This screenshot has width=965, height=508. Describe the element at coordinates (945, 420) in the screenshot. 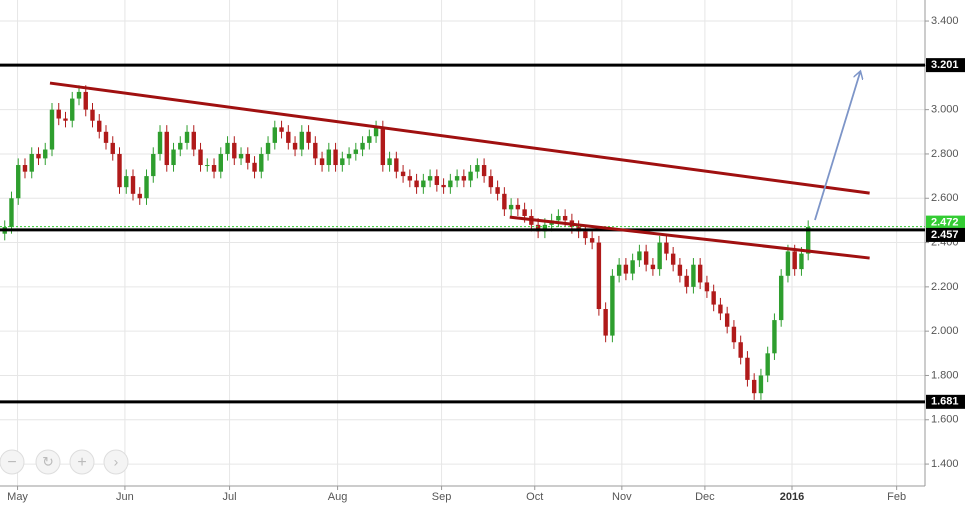

I see `y-tick-label: 1.600` at that location.